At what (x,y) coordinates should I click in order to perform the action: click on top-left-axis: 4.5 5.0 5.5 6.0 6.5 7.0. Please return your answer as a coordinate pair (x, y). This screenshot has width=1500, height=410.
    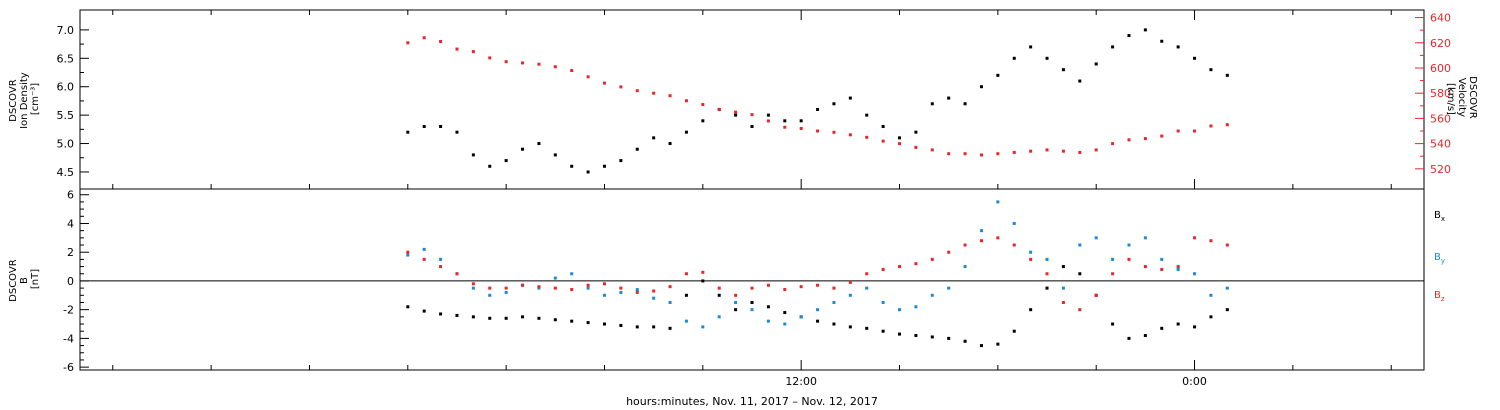
    Looking at the image, I should click on (73, 101).